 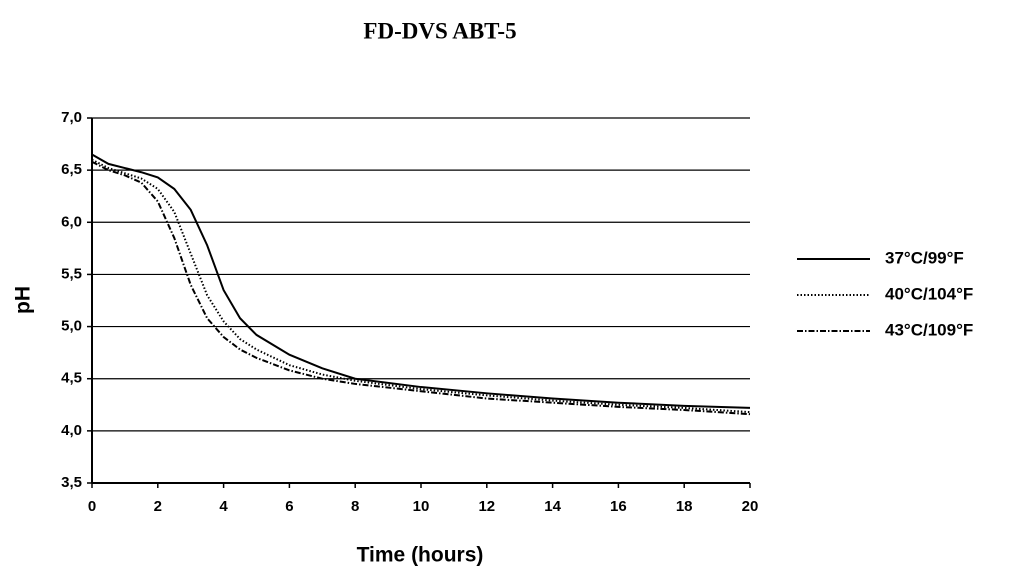 What do you see at coordinates (71, 378) in the screenshot?
I see `y-tick-label: 4,5` at bounding box center [71, 378].